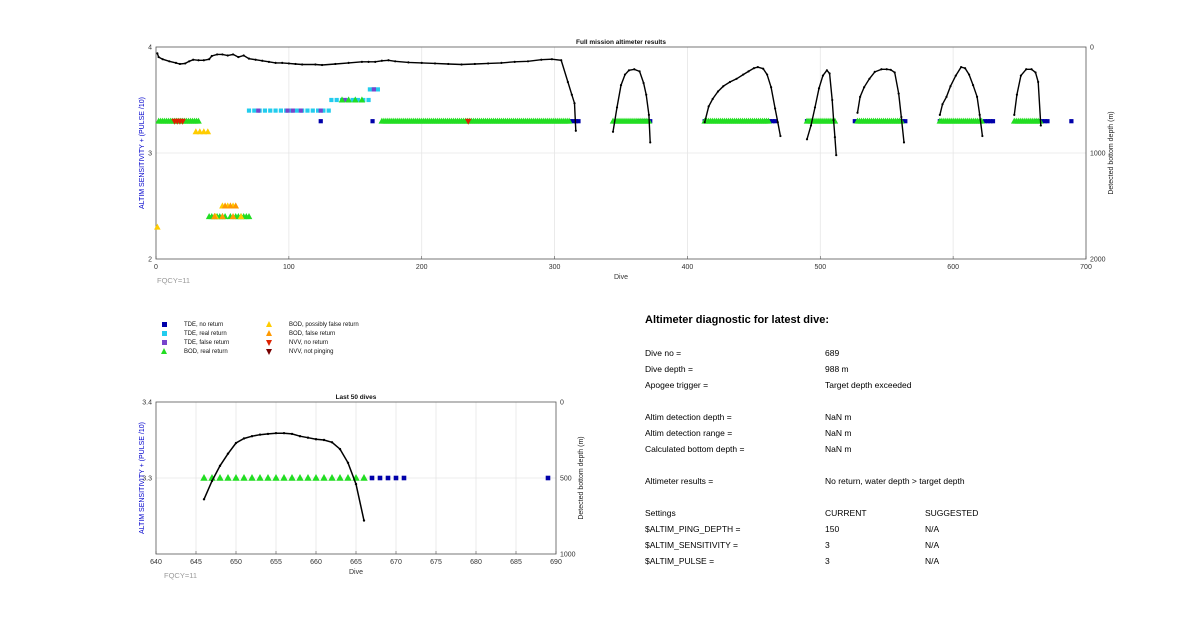 The image size is (1200, 622). Describe the element at coordinates (1098, 260) in the screenshot. I see `y-right-tick-label: 2000` at that location.